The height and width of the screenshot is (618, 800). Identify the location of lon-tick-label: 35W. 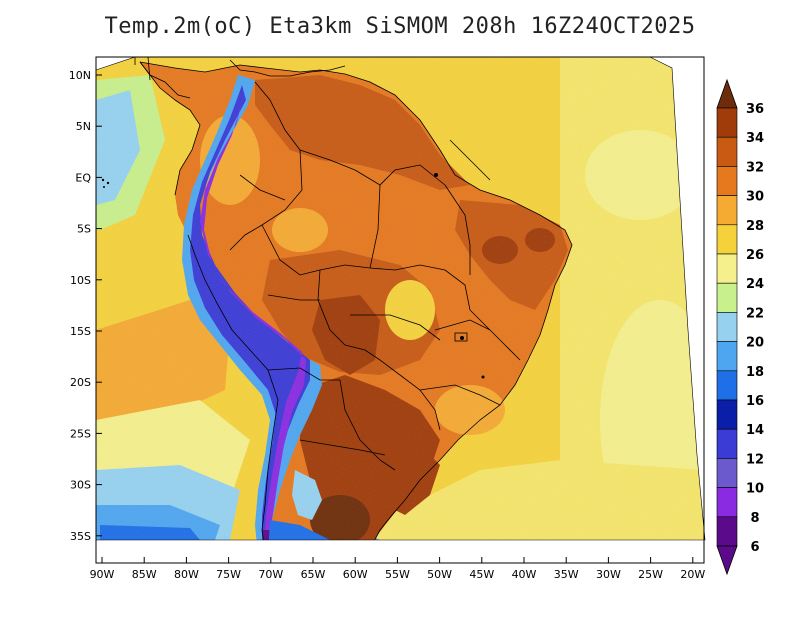
(566, 574).